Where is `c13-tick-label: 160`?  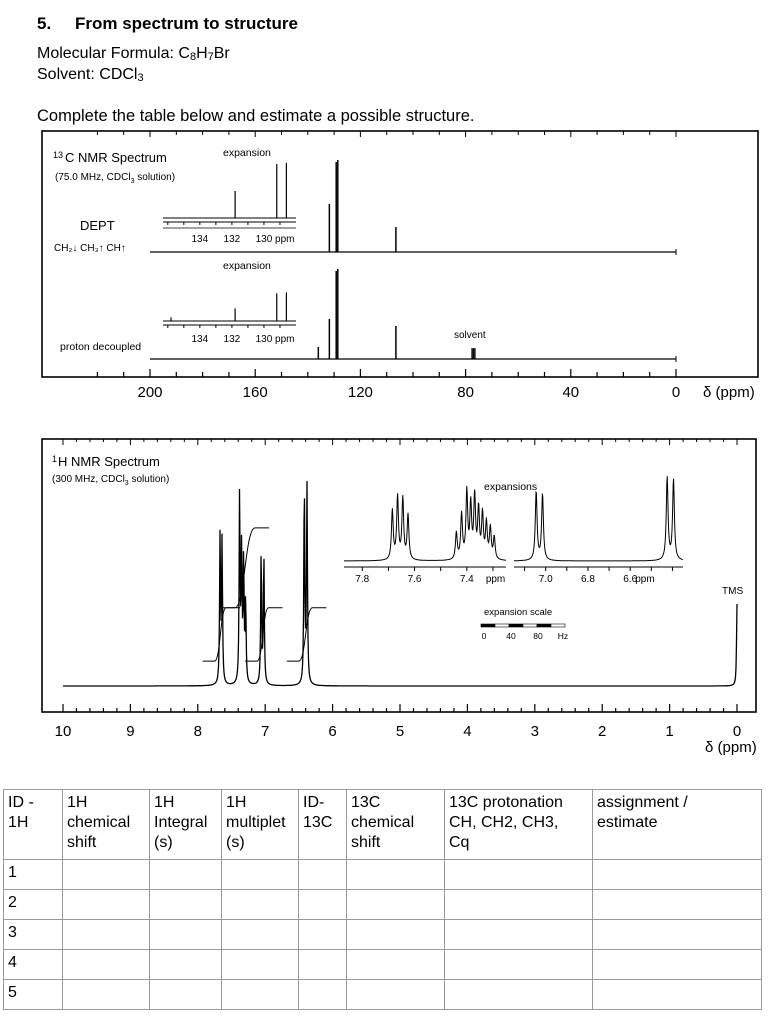
c13-tick-label: 160 is located at coordinates (255, 392).